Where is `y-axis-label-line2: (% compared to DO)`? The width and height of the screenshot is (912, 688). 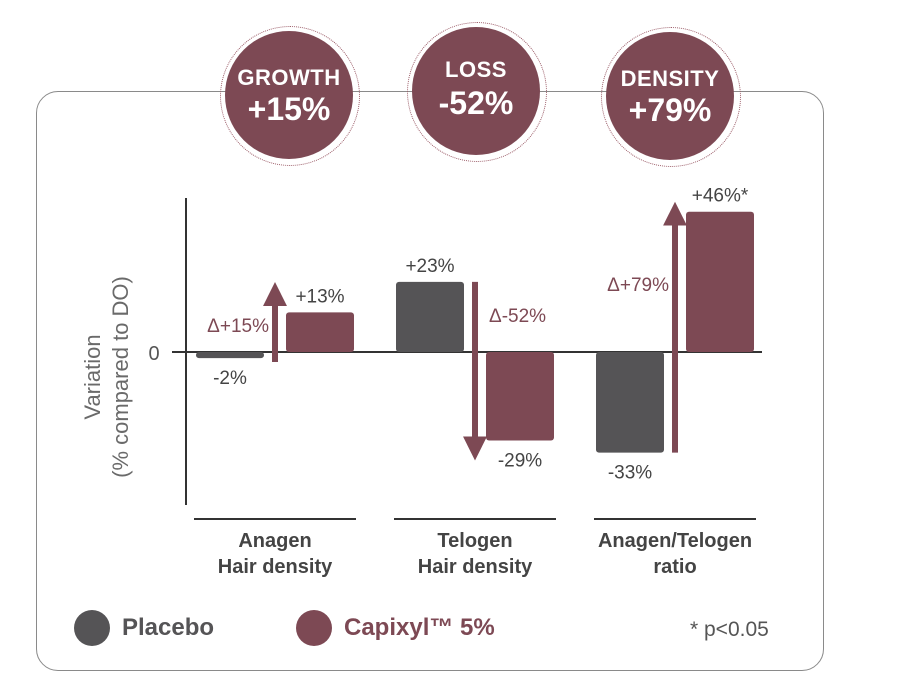 y-axis-label-line2: (% compared to DO) is located at coordinates (120, 377).